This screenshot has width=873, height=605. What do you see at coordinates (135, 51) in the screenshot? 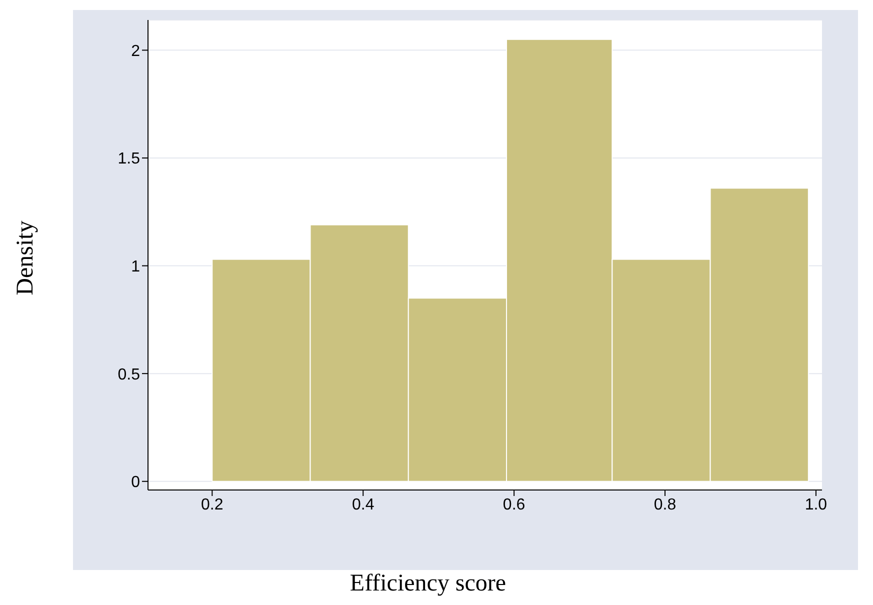
I see `y-tick-label: 2` at bounding box center [135, 51].